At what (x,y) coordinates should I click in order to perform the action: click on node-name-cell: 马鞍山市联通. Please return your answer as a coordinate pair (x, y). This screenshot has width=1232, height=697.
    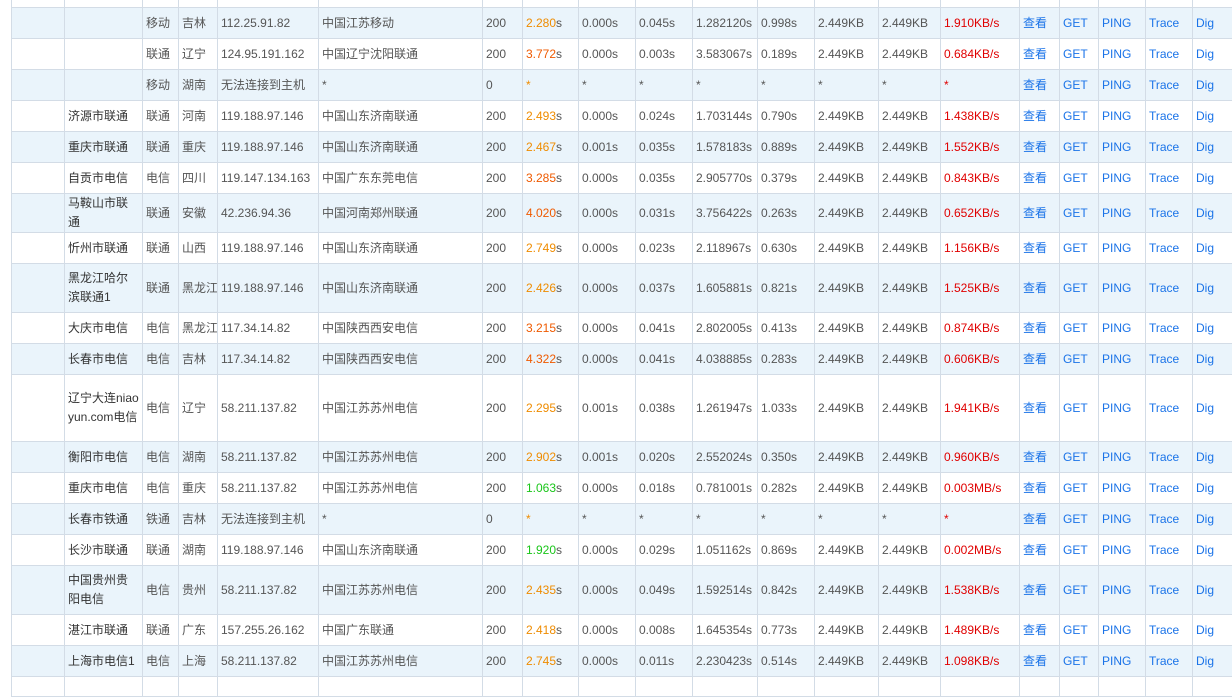
    Looking at the image, I should click on (104, 213).